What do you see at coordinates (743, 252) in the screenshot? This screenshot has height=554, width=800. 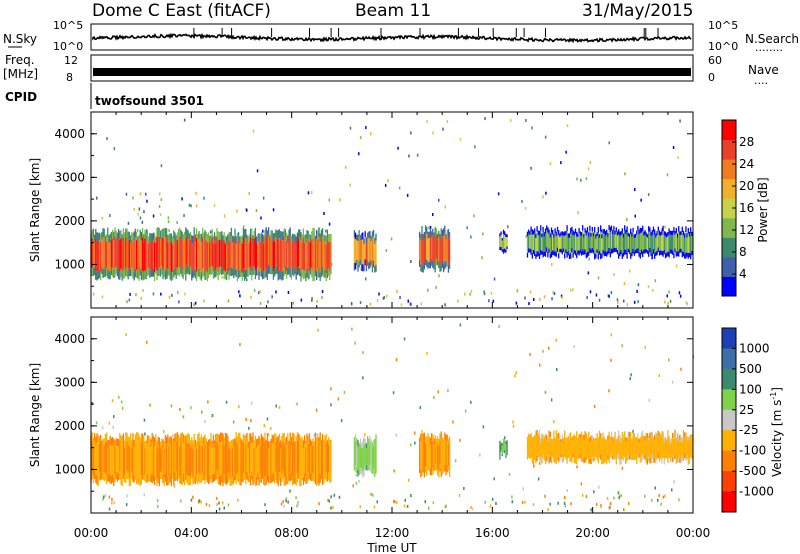 I see `power-colorbar-tick-label: 8` at bounding box center [743, 252].